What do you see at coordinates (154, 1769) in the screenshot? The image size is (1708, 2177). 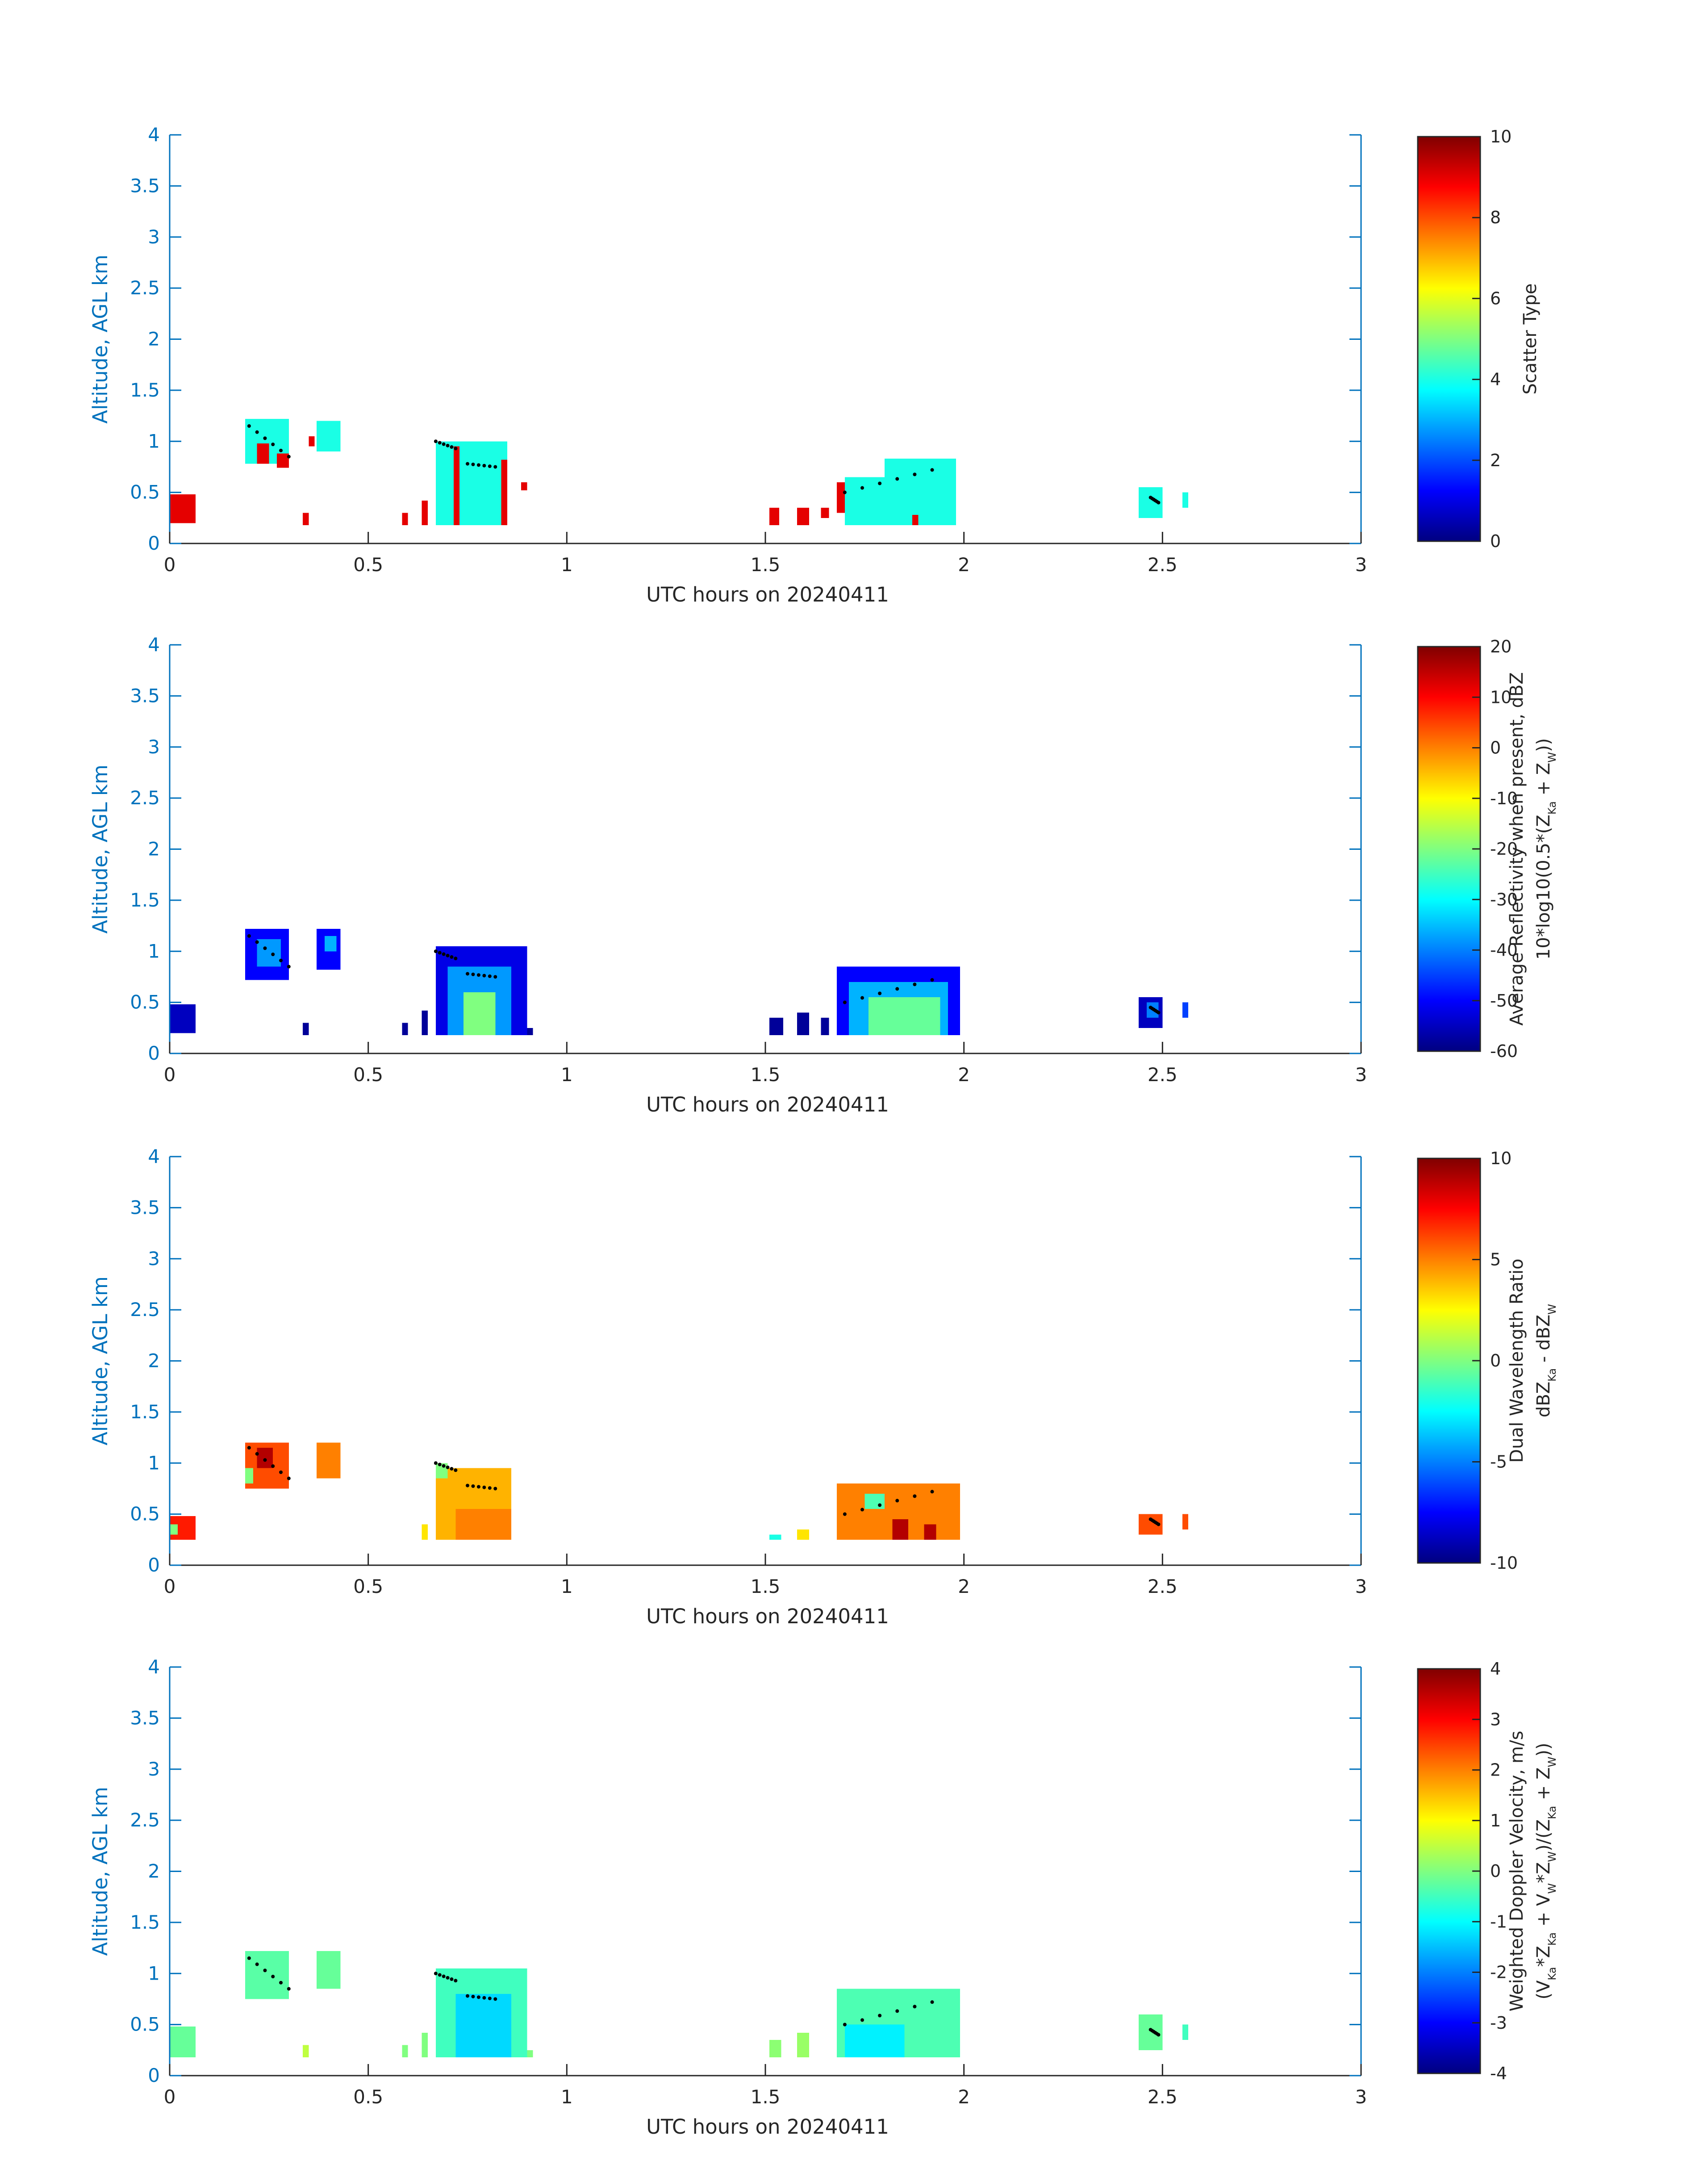 I see `y-tick-label: 3` at bounding box center [154, 1769].